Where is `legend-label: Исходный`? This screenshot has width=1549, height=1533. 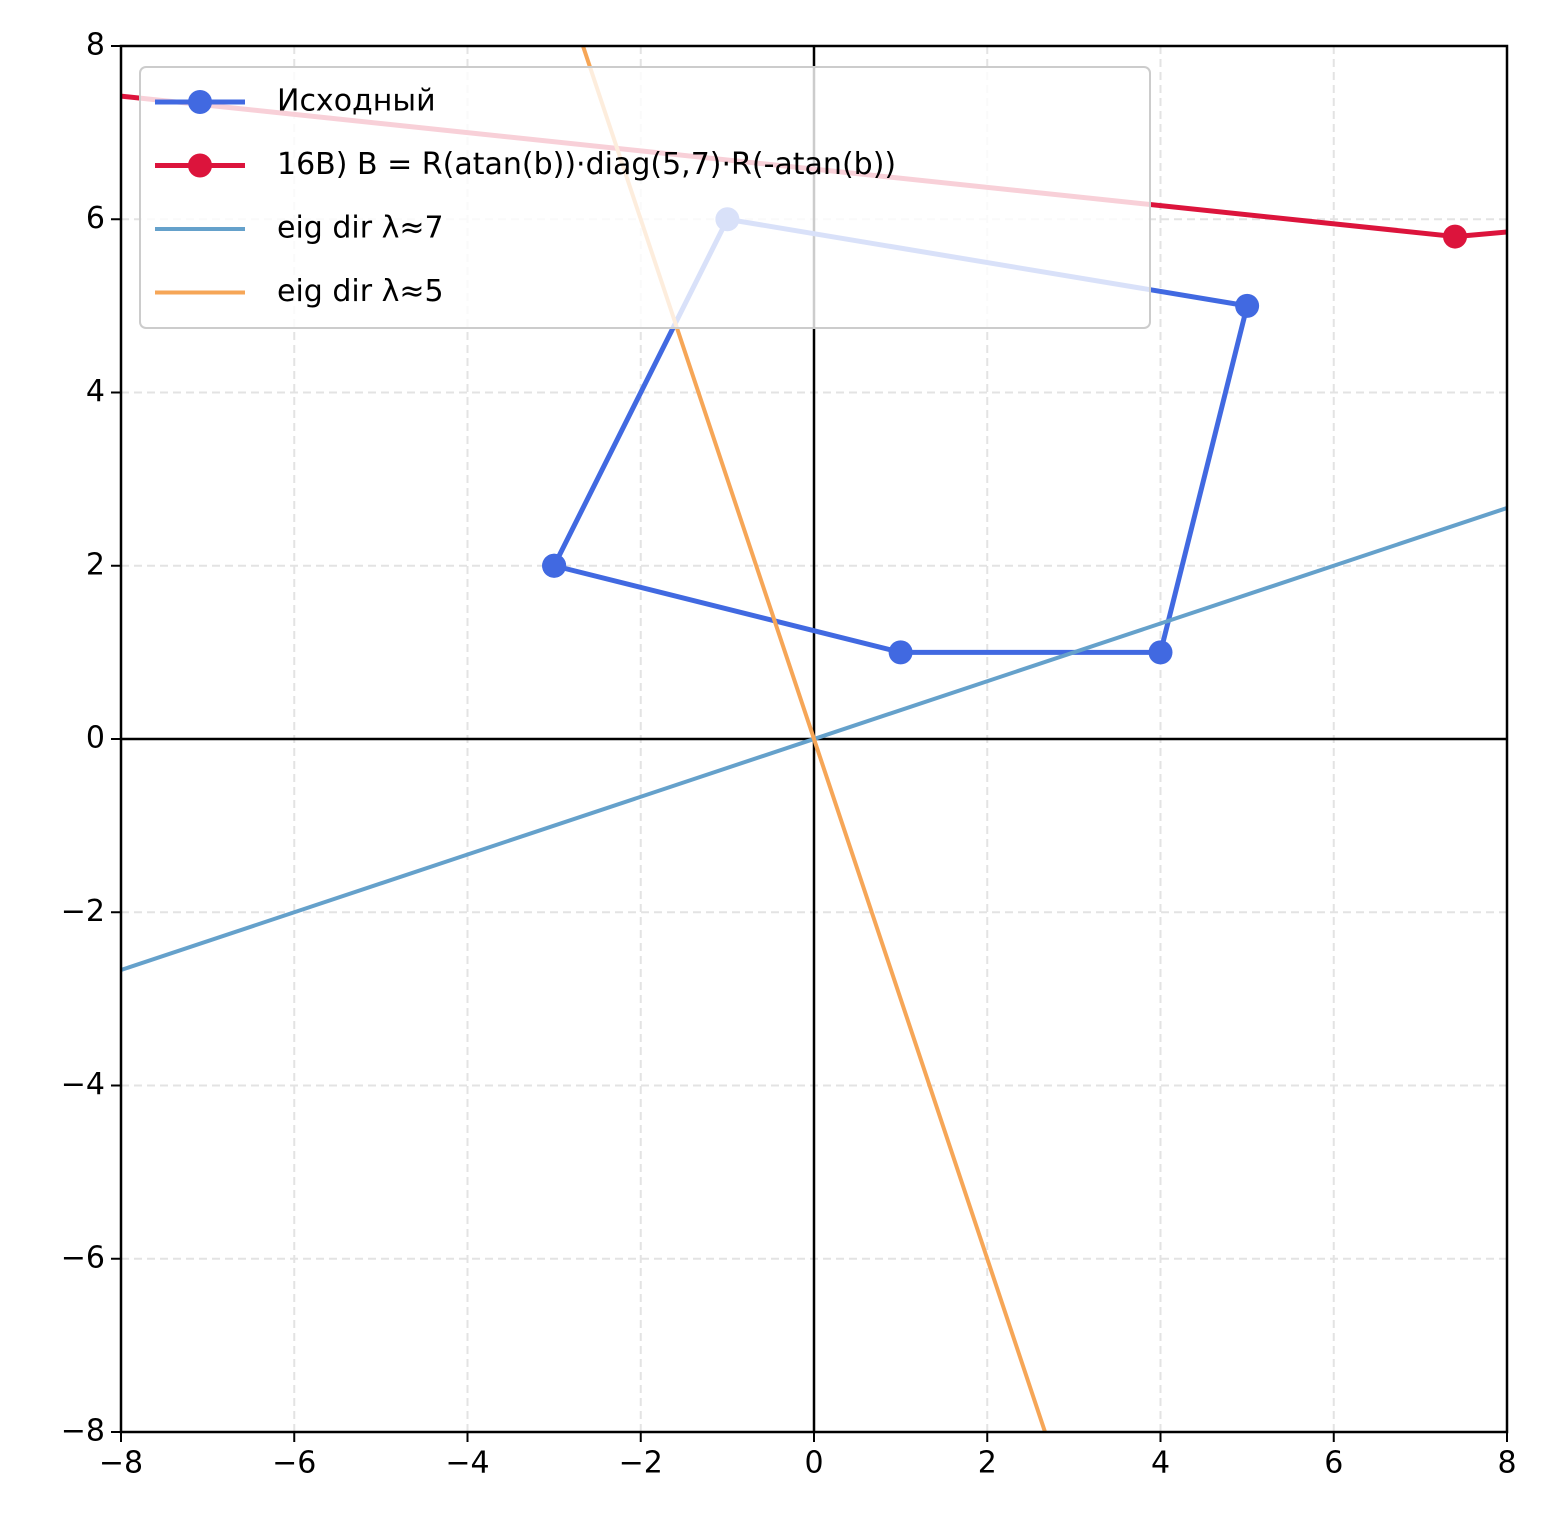 legend-label: Исходный is located at coordinates (356, 101).